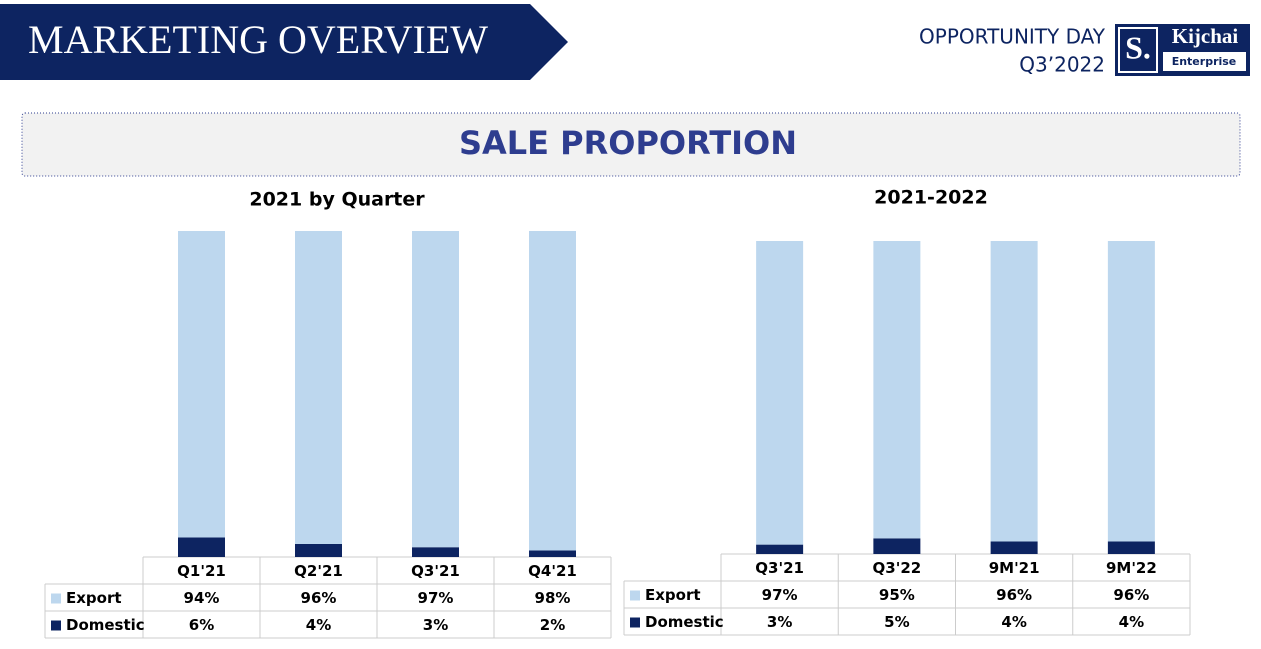 Image resolution: width=1261 pixels, height=649 pixels. I want to click on logo-frame, so click(1138, 50).